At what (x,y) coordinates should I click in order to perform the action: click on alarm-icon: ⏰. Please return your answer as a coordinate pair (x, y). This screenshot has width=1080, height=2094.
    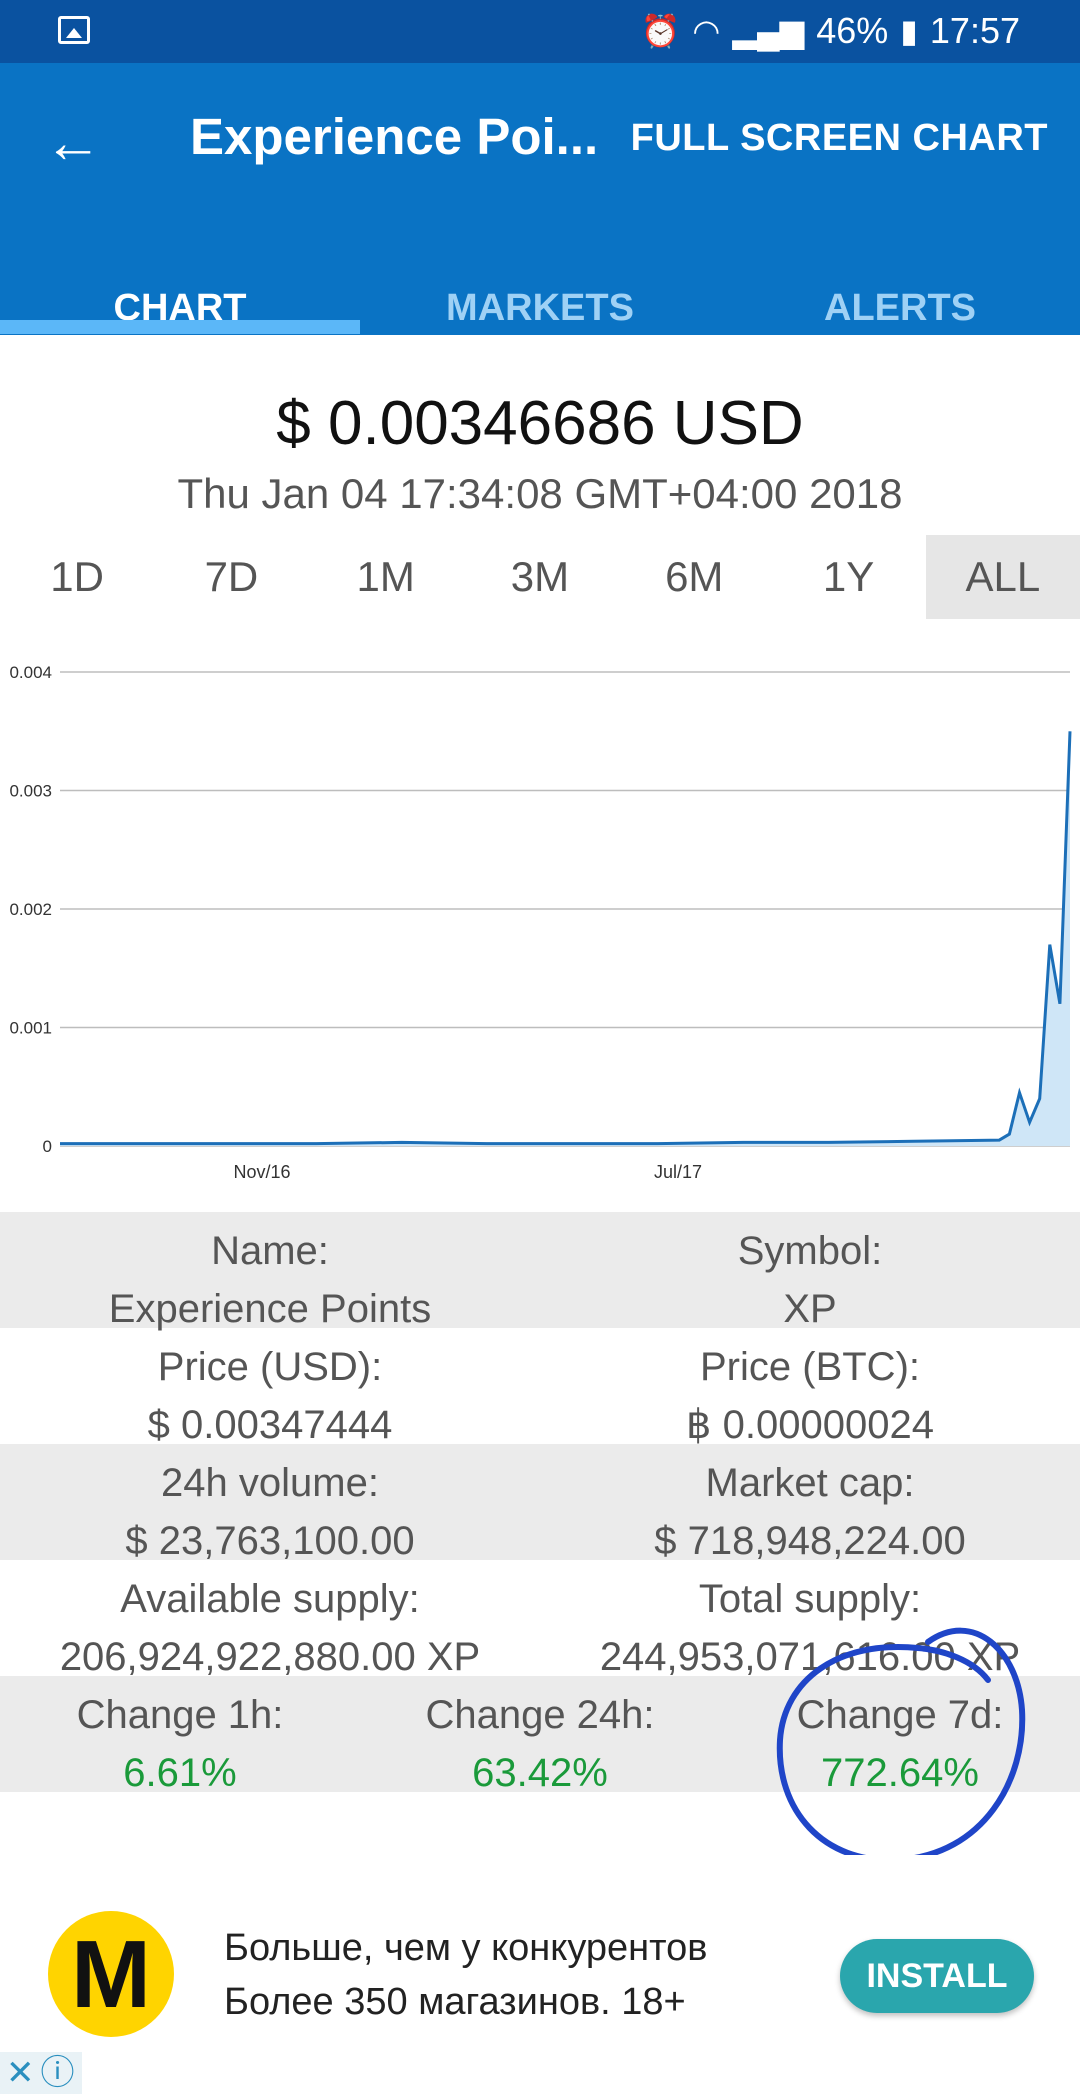
    Looking at the image, I should click on (660, 31).